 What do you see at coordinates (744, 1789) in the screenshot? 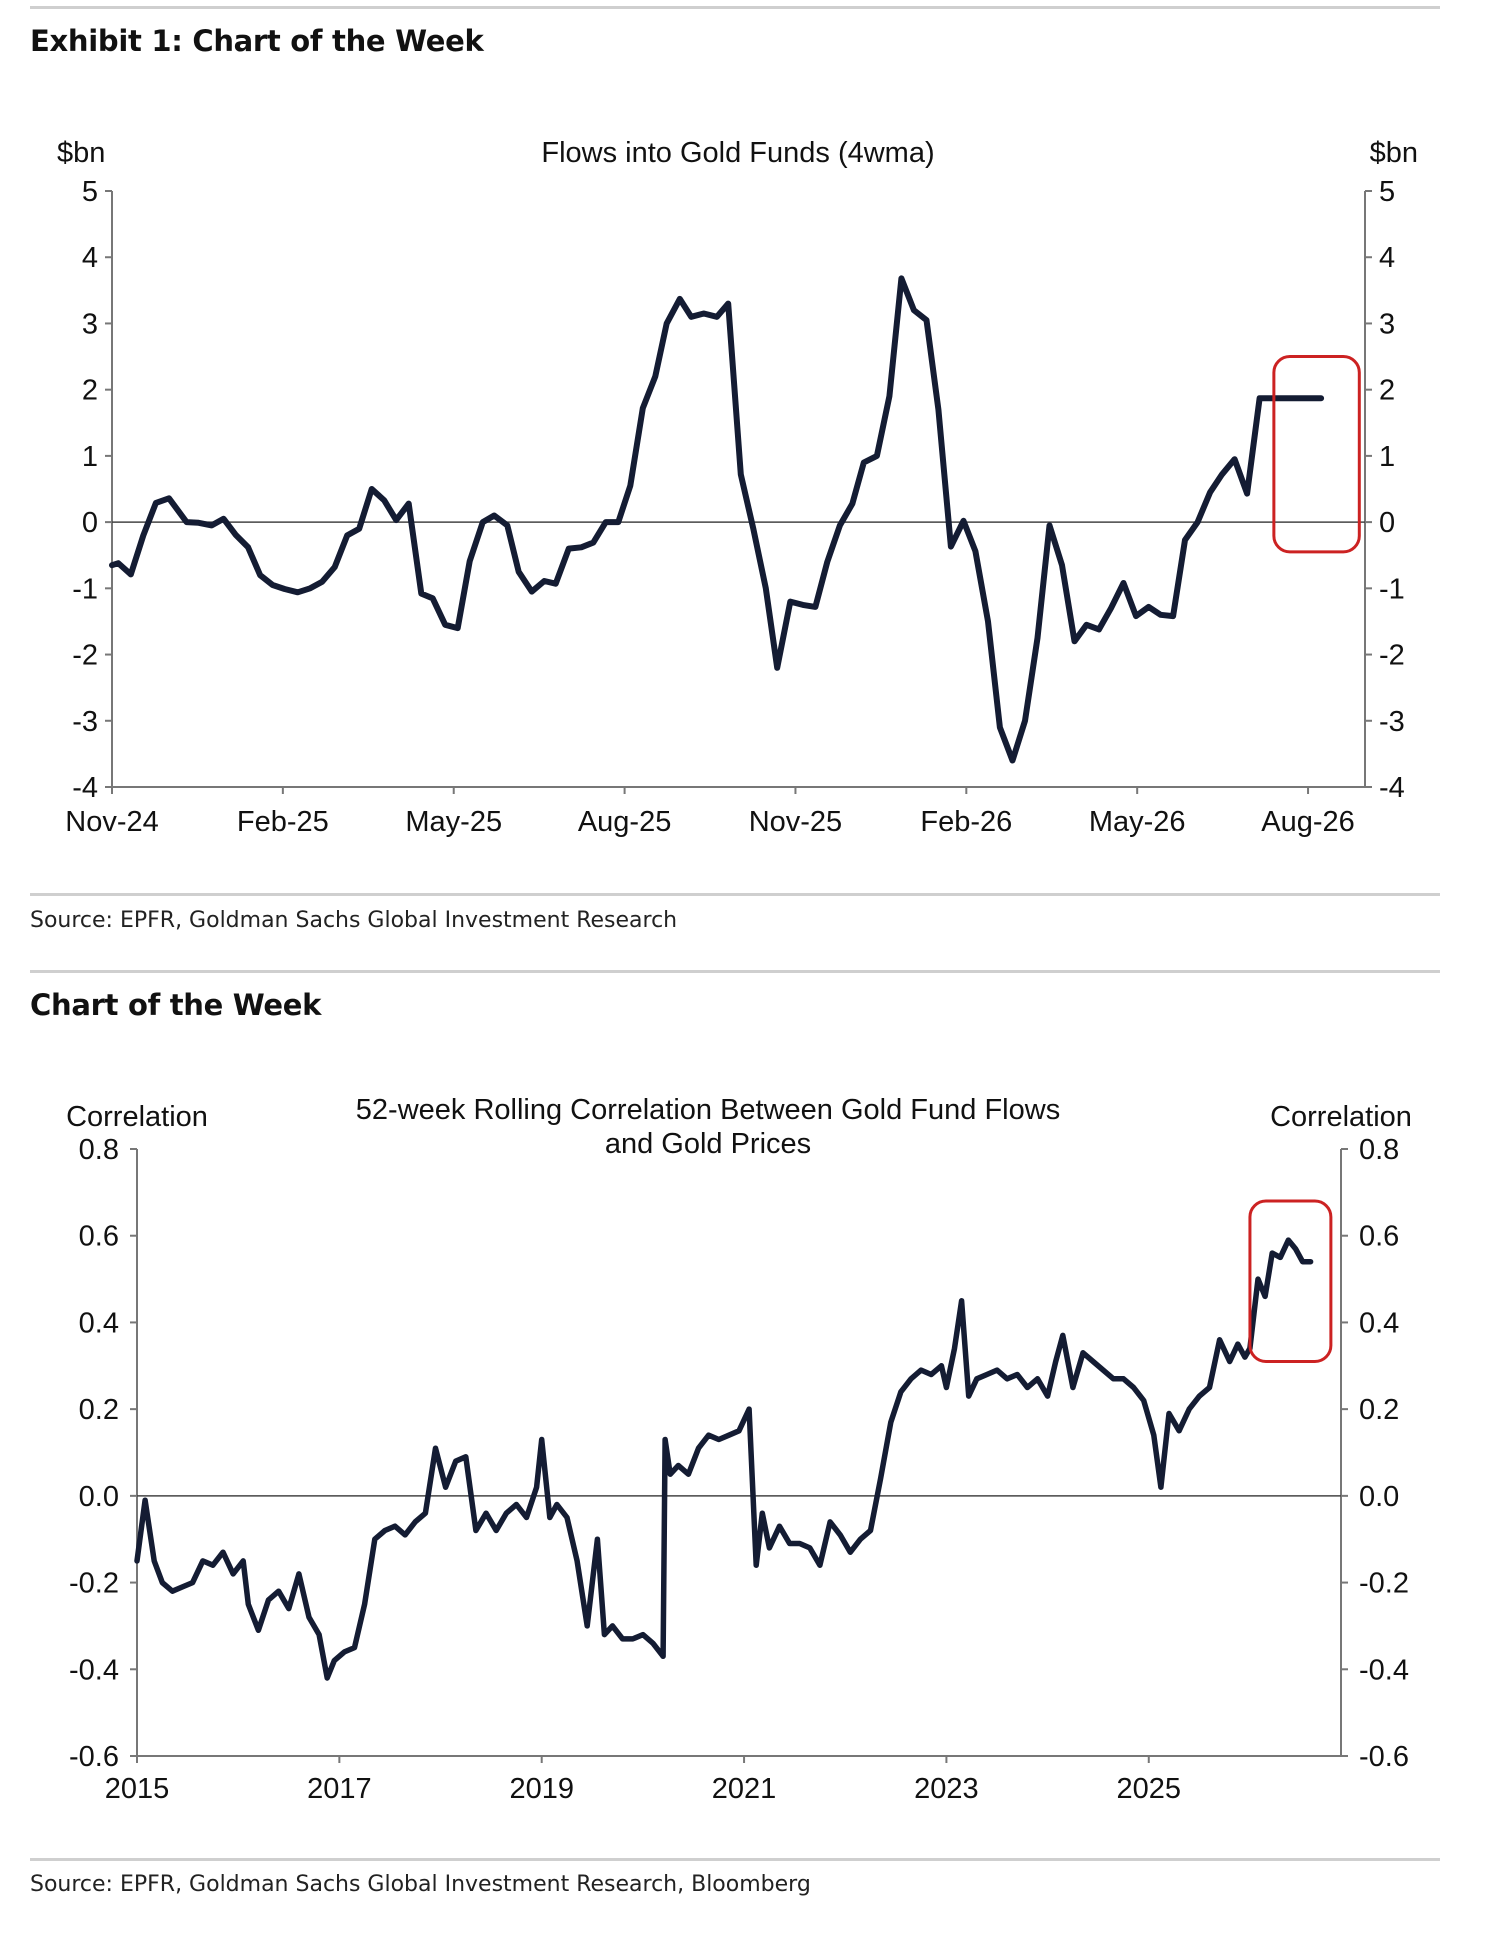
I see `x-tick-label: 2021` at bounding box center [744, 1789].